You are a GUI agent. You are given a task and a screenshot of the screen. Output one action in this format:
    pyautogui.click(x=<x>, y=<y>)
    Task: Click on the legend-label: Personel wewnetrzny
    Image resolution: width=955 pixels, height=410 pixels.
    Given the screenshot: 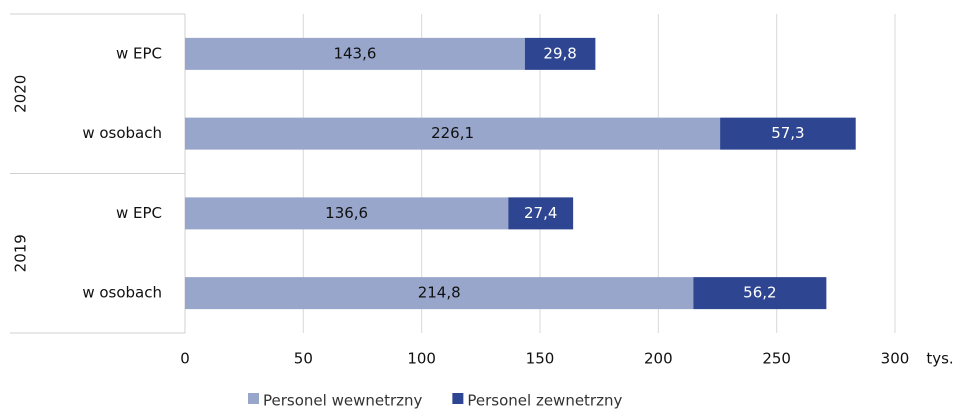 What is the action you would take?
    pyautogui.click(x=342, y=401)
    